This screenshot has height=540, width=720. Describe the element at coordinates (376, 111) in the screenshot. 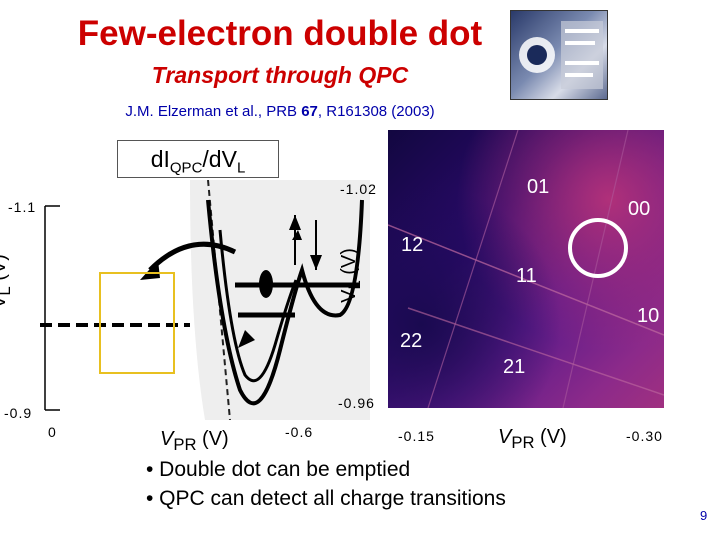

I see `ref-suffix: , R161308 (2003)` at that location.